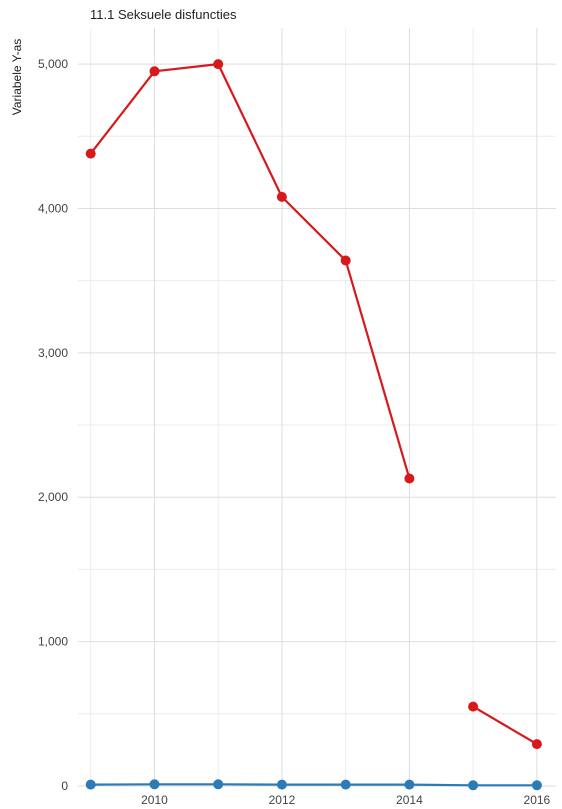  I want to click on chart-title: 11.1 Seksuele disfuncties, so click(163, 14).